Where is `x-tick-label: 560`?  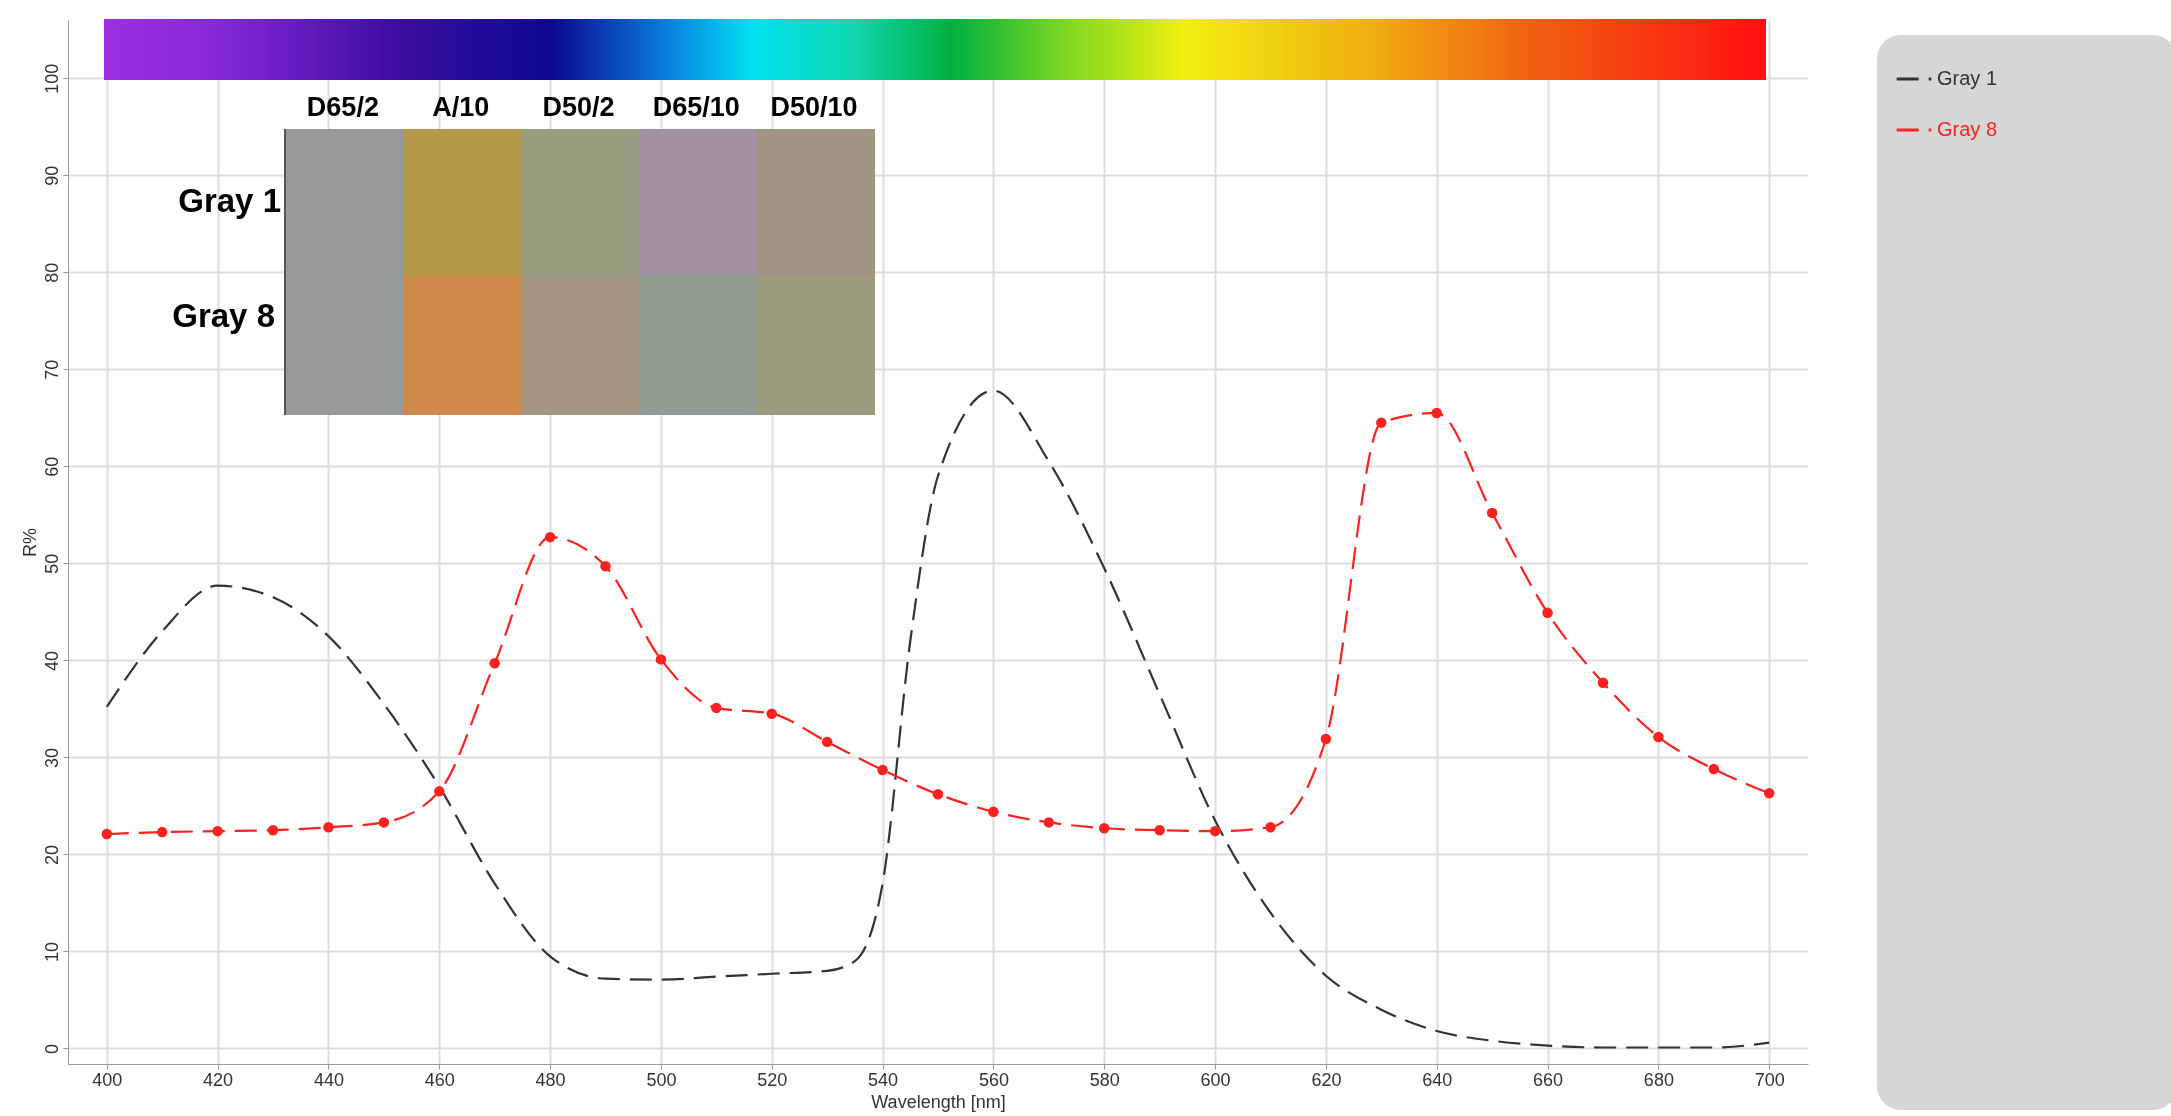
x-tick-label: 560 is located at coordinates (993, 1079).